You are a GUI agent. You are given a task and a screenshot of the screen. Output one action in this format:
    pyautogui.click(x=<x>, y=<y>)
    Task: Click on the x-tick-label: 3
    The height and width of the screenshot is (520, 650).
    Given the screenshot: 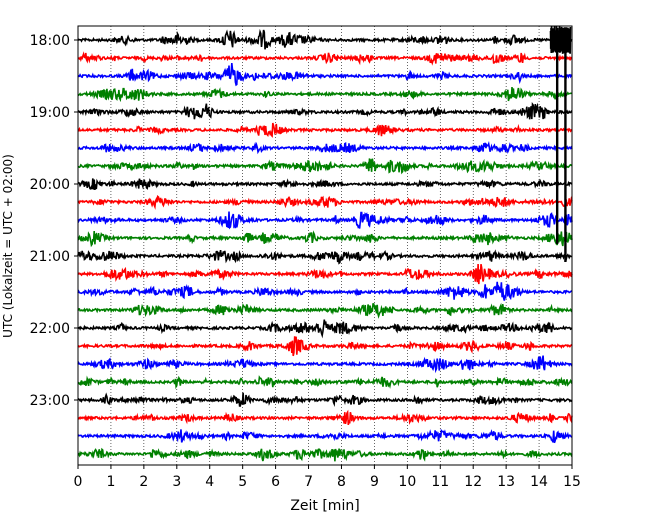 What is the action you would take?
    pyautogui.click(x=176, y=482)
    